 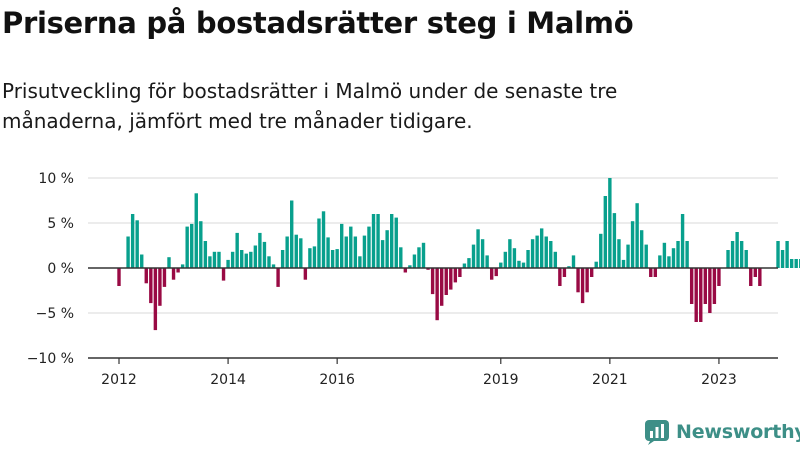 What do you see at coordinates (56, 179) in the screenshot?
I see `y-tick-label: 10 %` at bounding box center [56, 179].